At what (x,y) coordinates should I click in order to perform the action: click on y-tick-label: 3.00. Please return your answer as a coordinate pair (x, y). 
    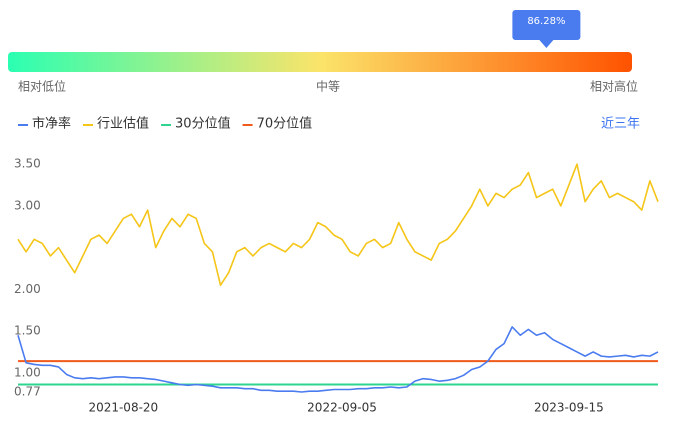
    Looking at the image, I should click on (27, 205).